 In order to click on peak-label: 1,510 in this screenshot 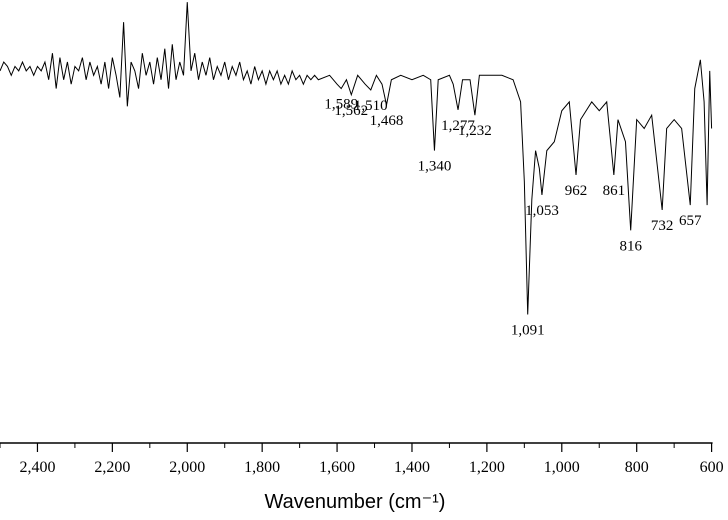, I will do `click(371, 106)`.